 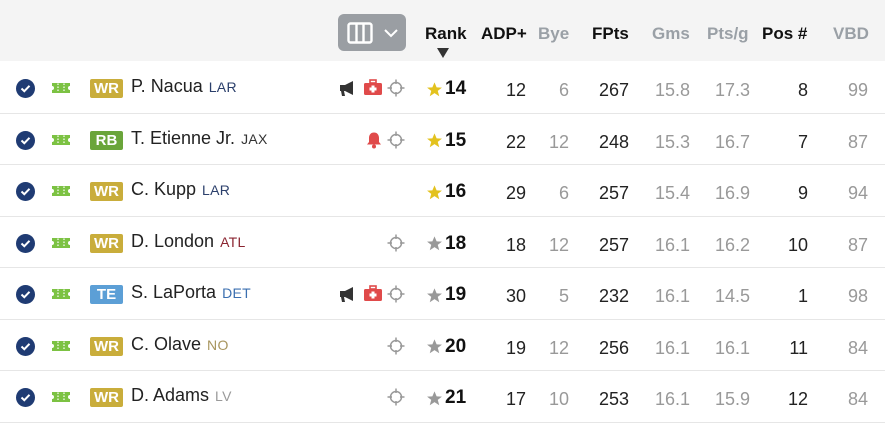 What do you see at coordinates (802, 90) in the screenshot?
I see `posn-value: 8` at bounding box center [802, 90].